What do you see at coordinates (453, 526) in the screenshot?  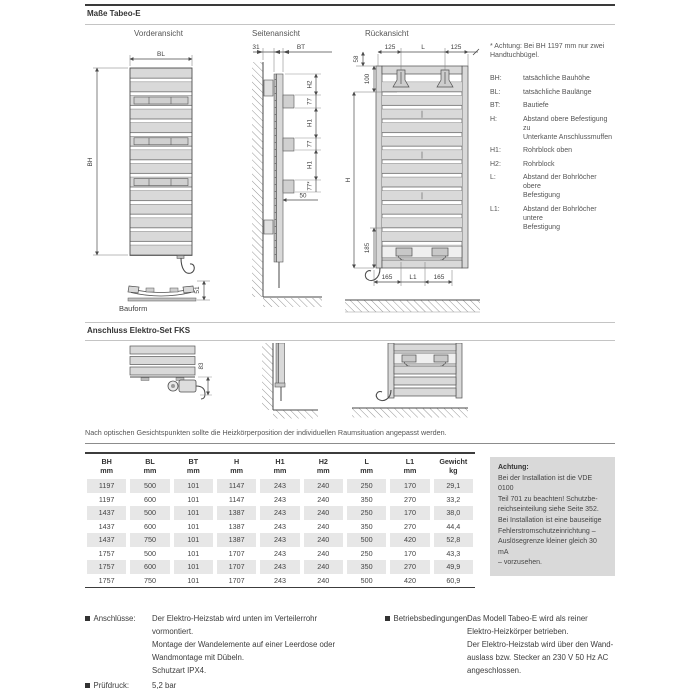 I see `table-cell: 44,4` at bounding box center [453, 526].